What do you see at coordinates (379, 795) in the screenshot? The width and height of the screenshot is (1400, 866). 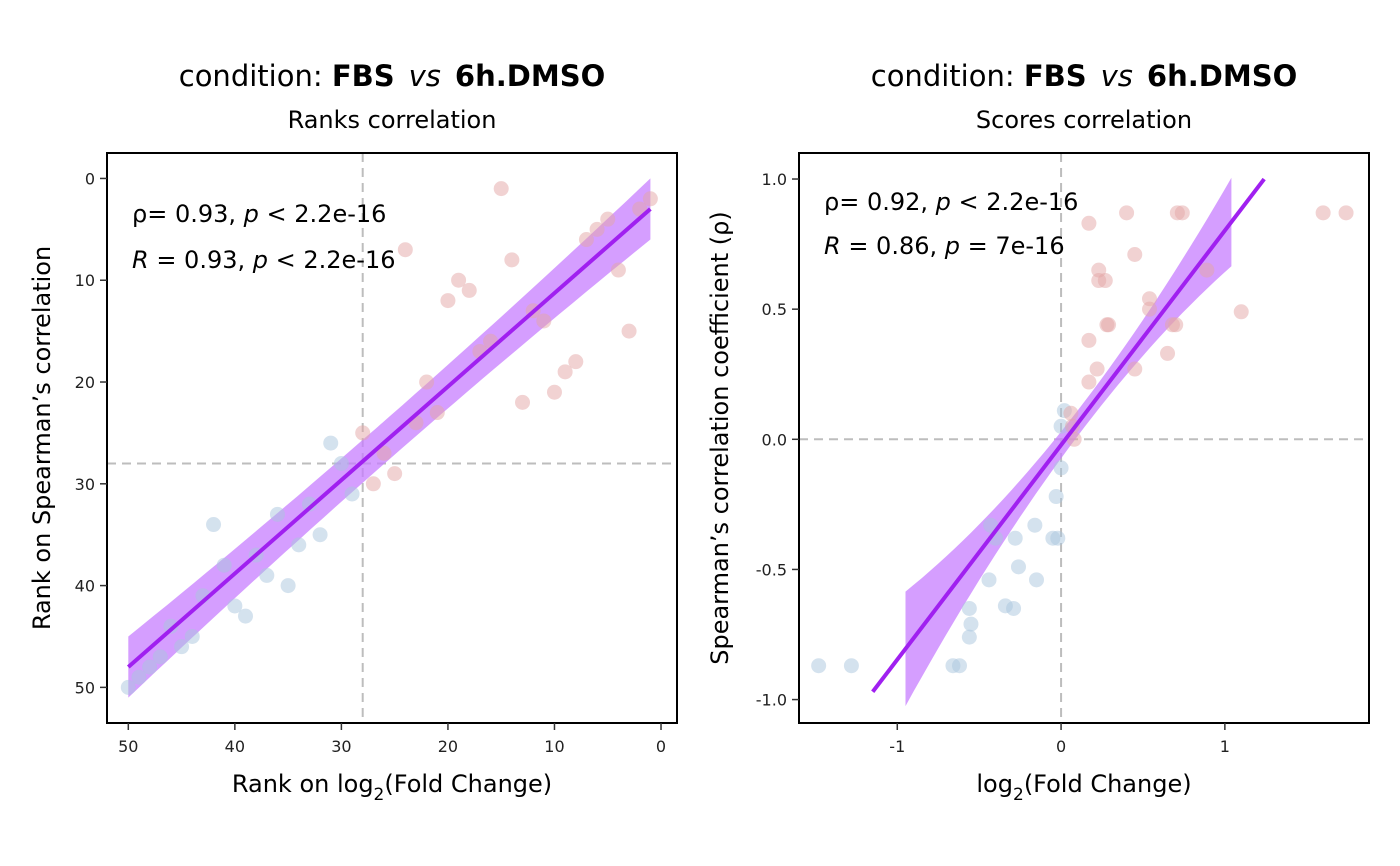 I see `x-label-sub: 2` at bounding box center [379, 795].